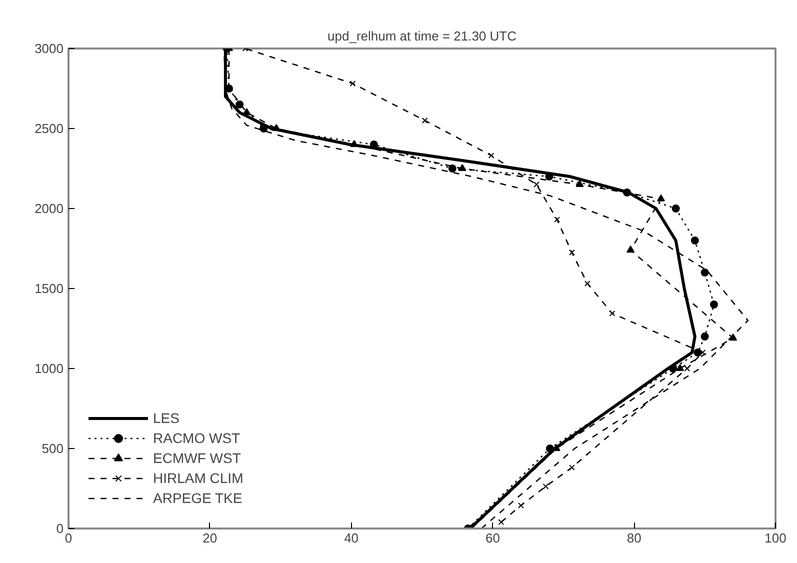 Image resolution: width=797 pixels, height=563 pixels. Describe the element at coordinates (60, 528) in the screenshot. I see `y-tick-label: 0` at that location.